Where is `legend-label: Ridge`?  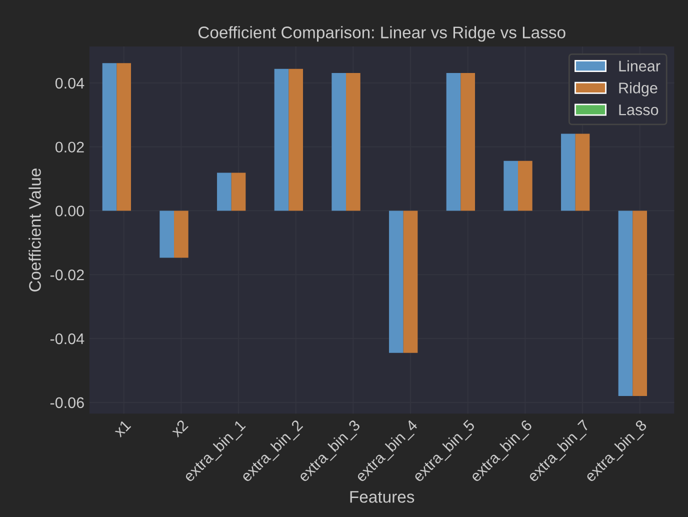 legend-label: Ridge is located at coordinates (638, 89).